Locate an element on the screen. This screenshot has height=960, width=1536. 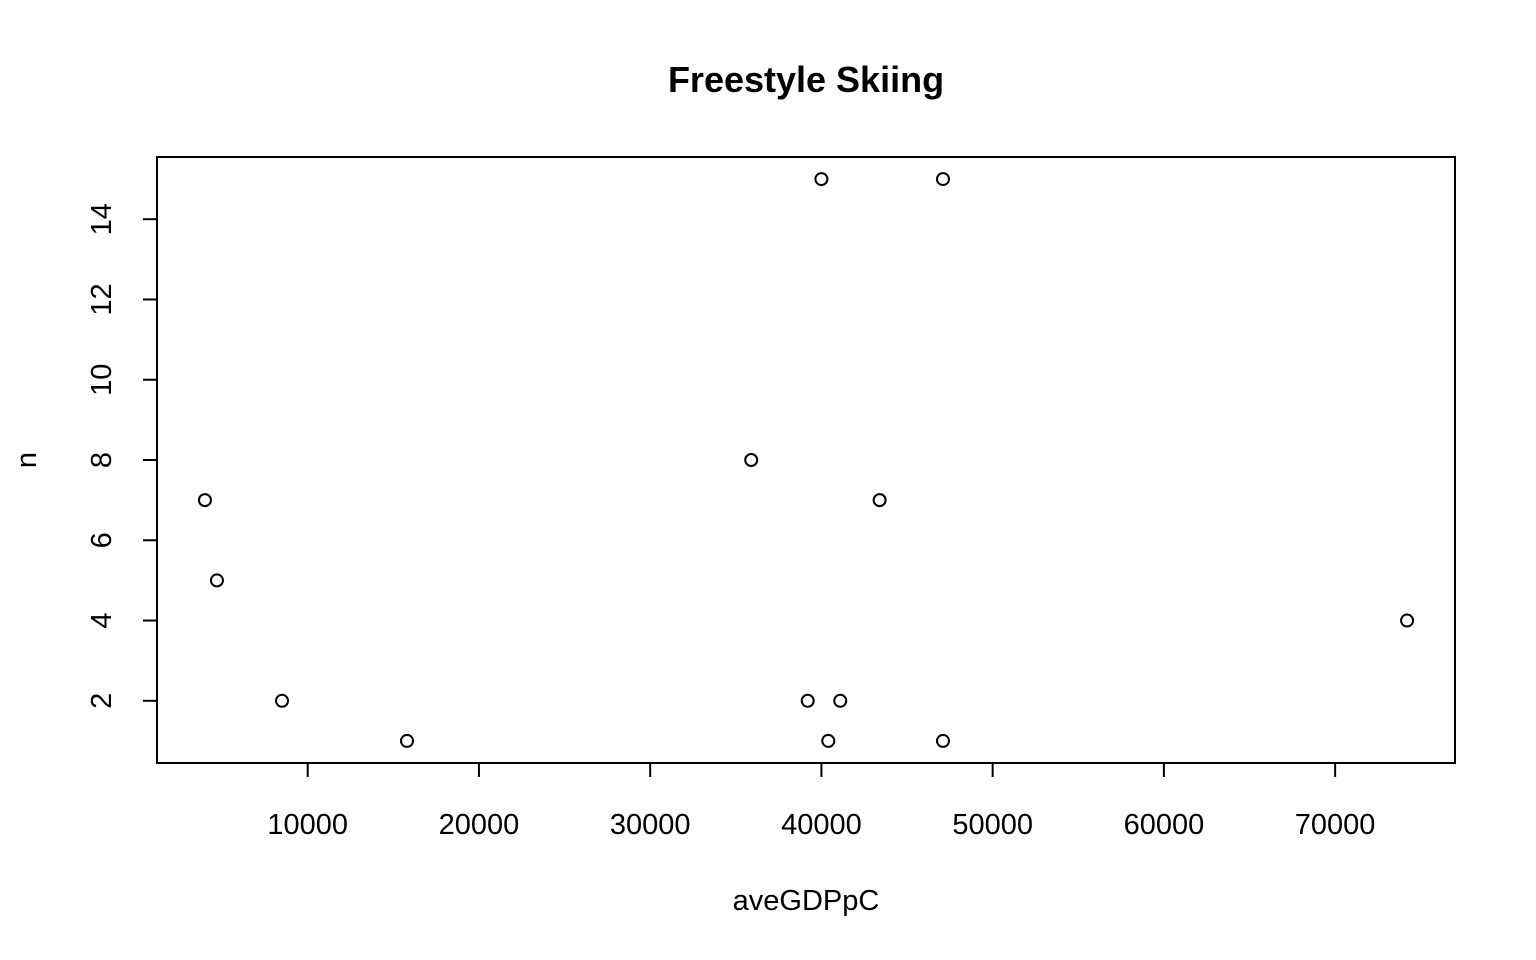
x-tick-label: 40000 is located at coordinates (821, 825).